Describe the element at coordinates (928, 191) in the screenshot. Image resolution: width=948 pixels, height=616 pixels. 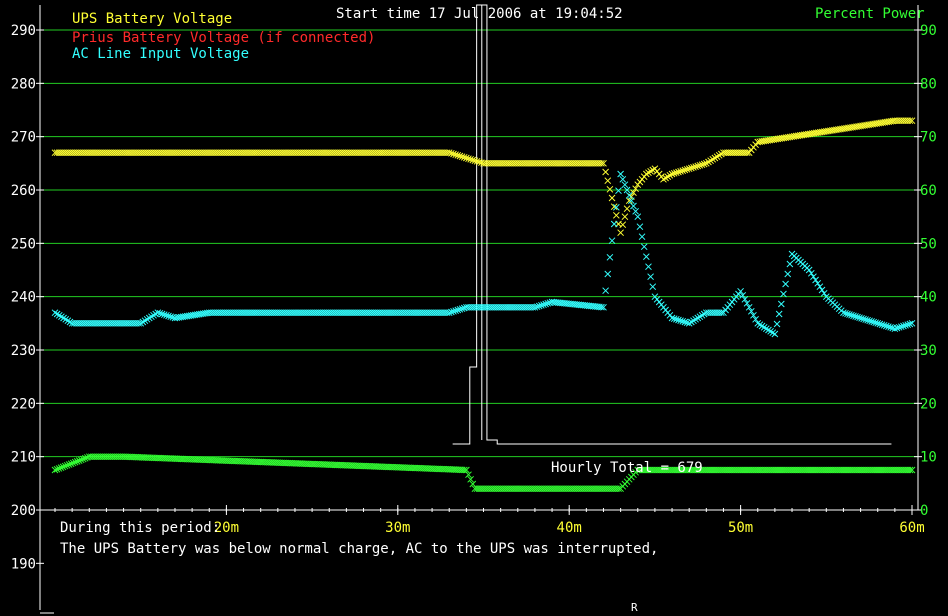
I see `right-tick-label-60: 60` at that location.